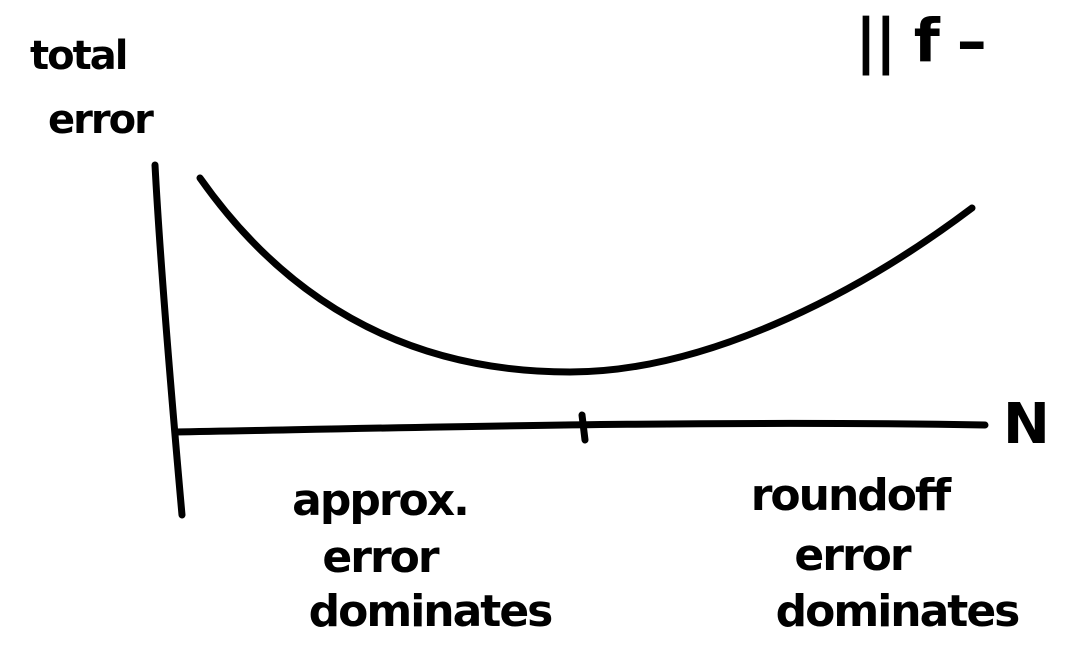  I want to click on x-axis, so click(580, 427).